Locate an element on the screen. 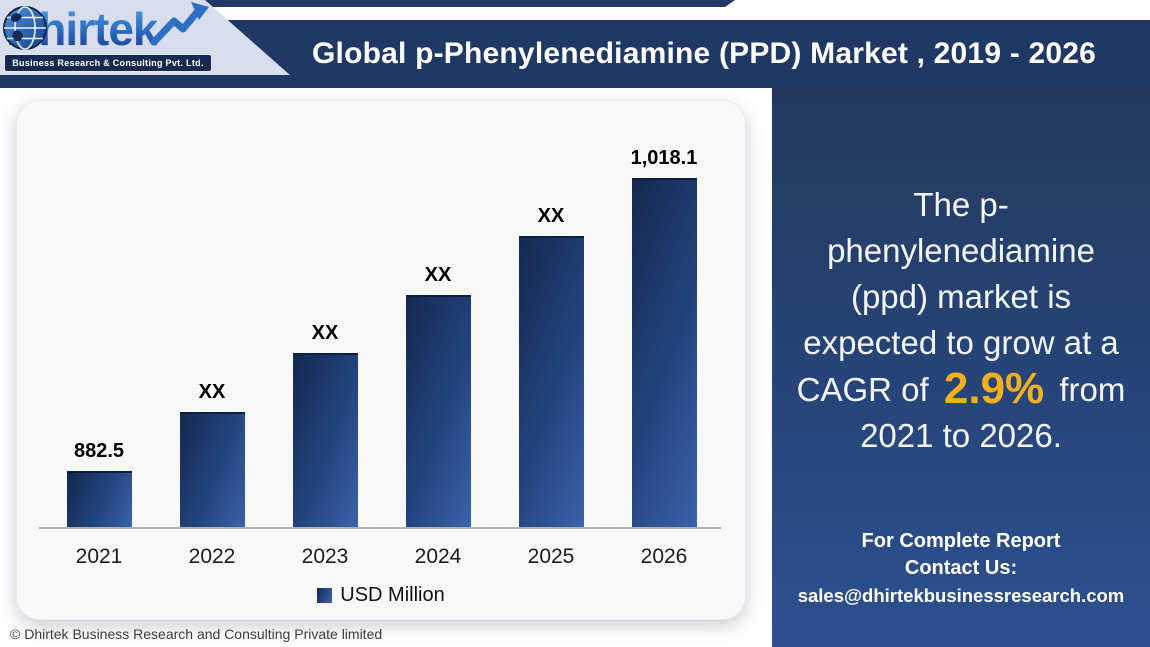 The image size is (1150, 647). x-tick-label-2025: 2025 is located at coordinates (551, 556).